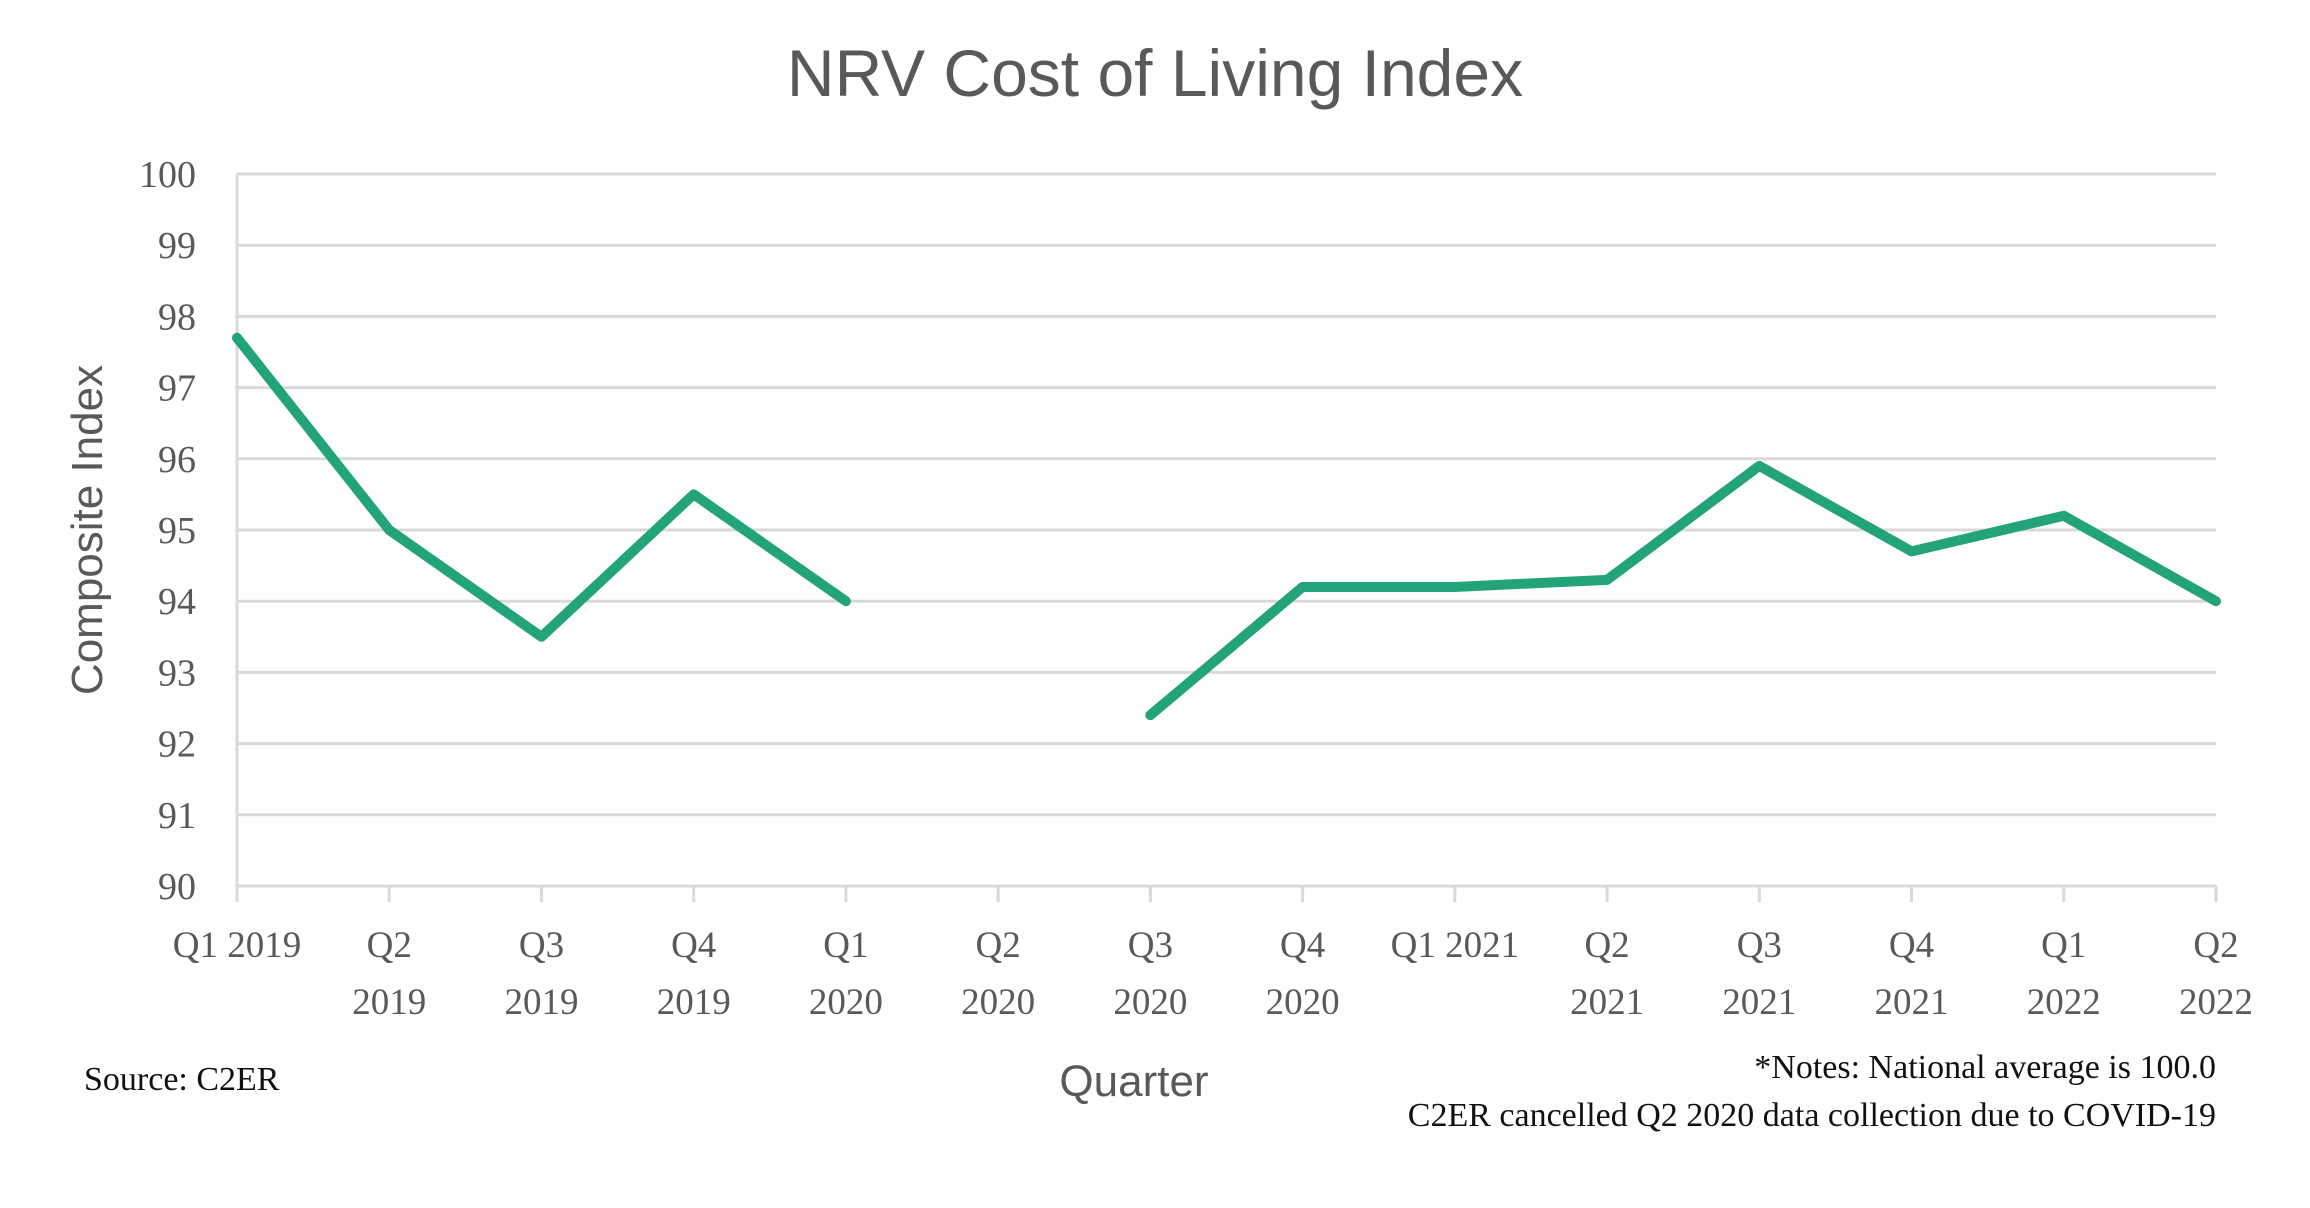  Describe the element at coordinates (87, 530) in the screenshot. I see `y-axis-title: Composite Index` at that location.